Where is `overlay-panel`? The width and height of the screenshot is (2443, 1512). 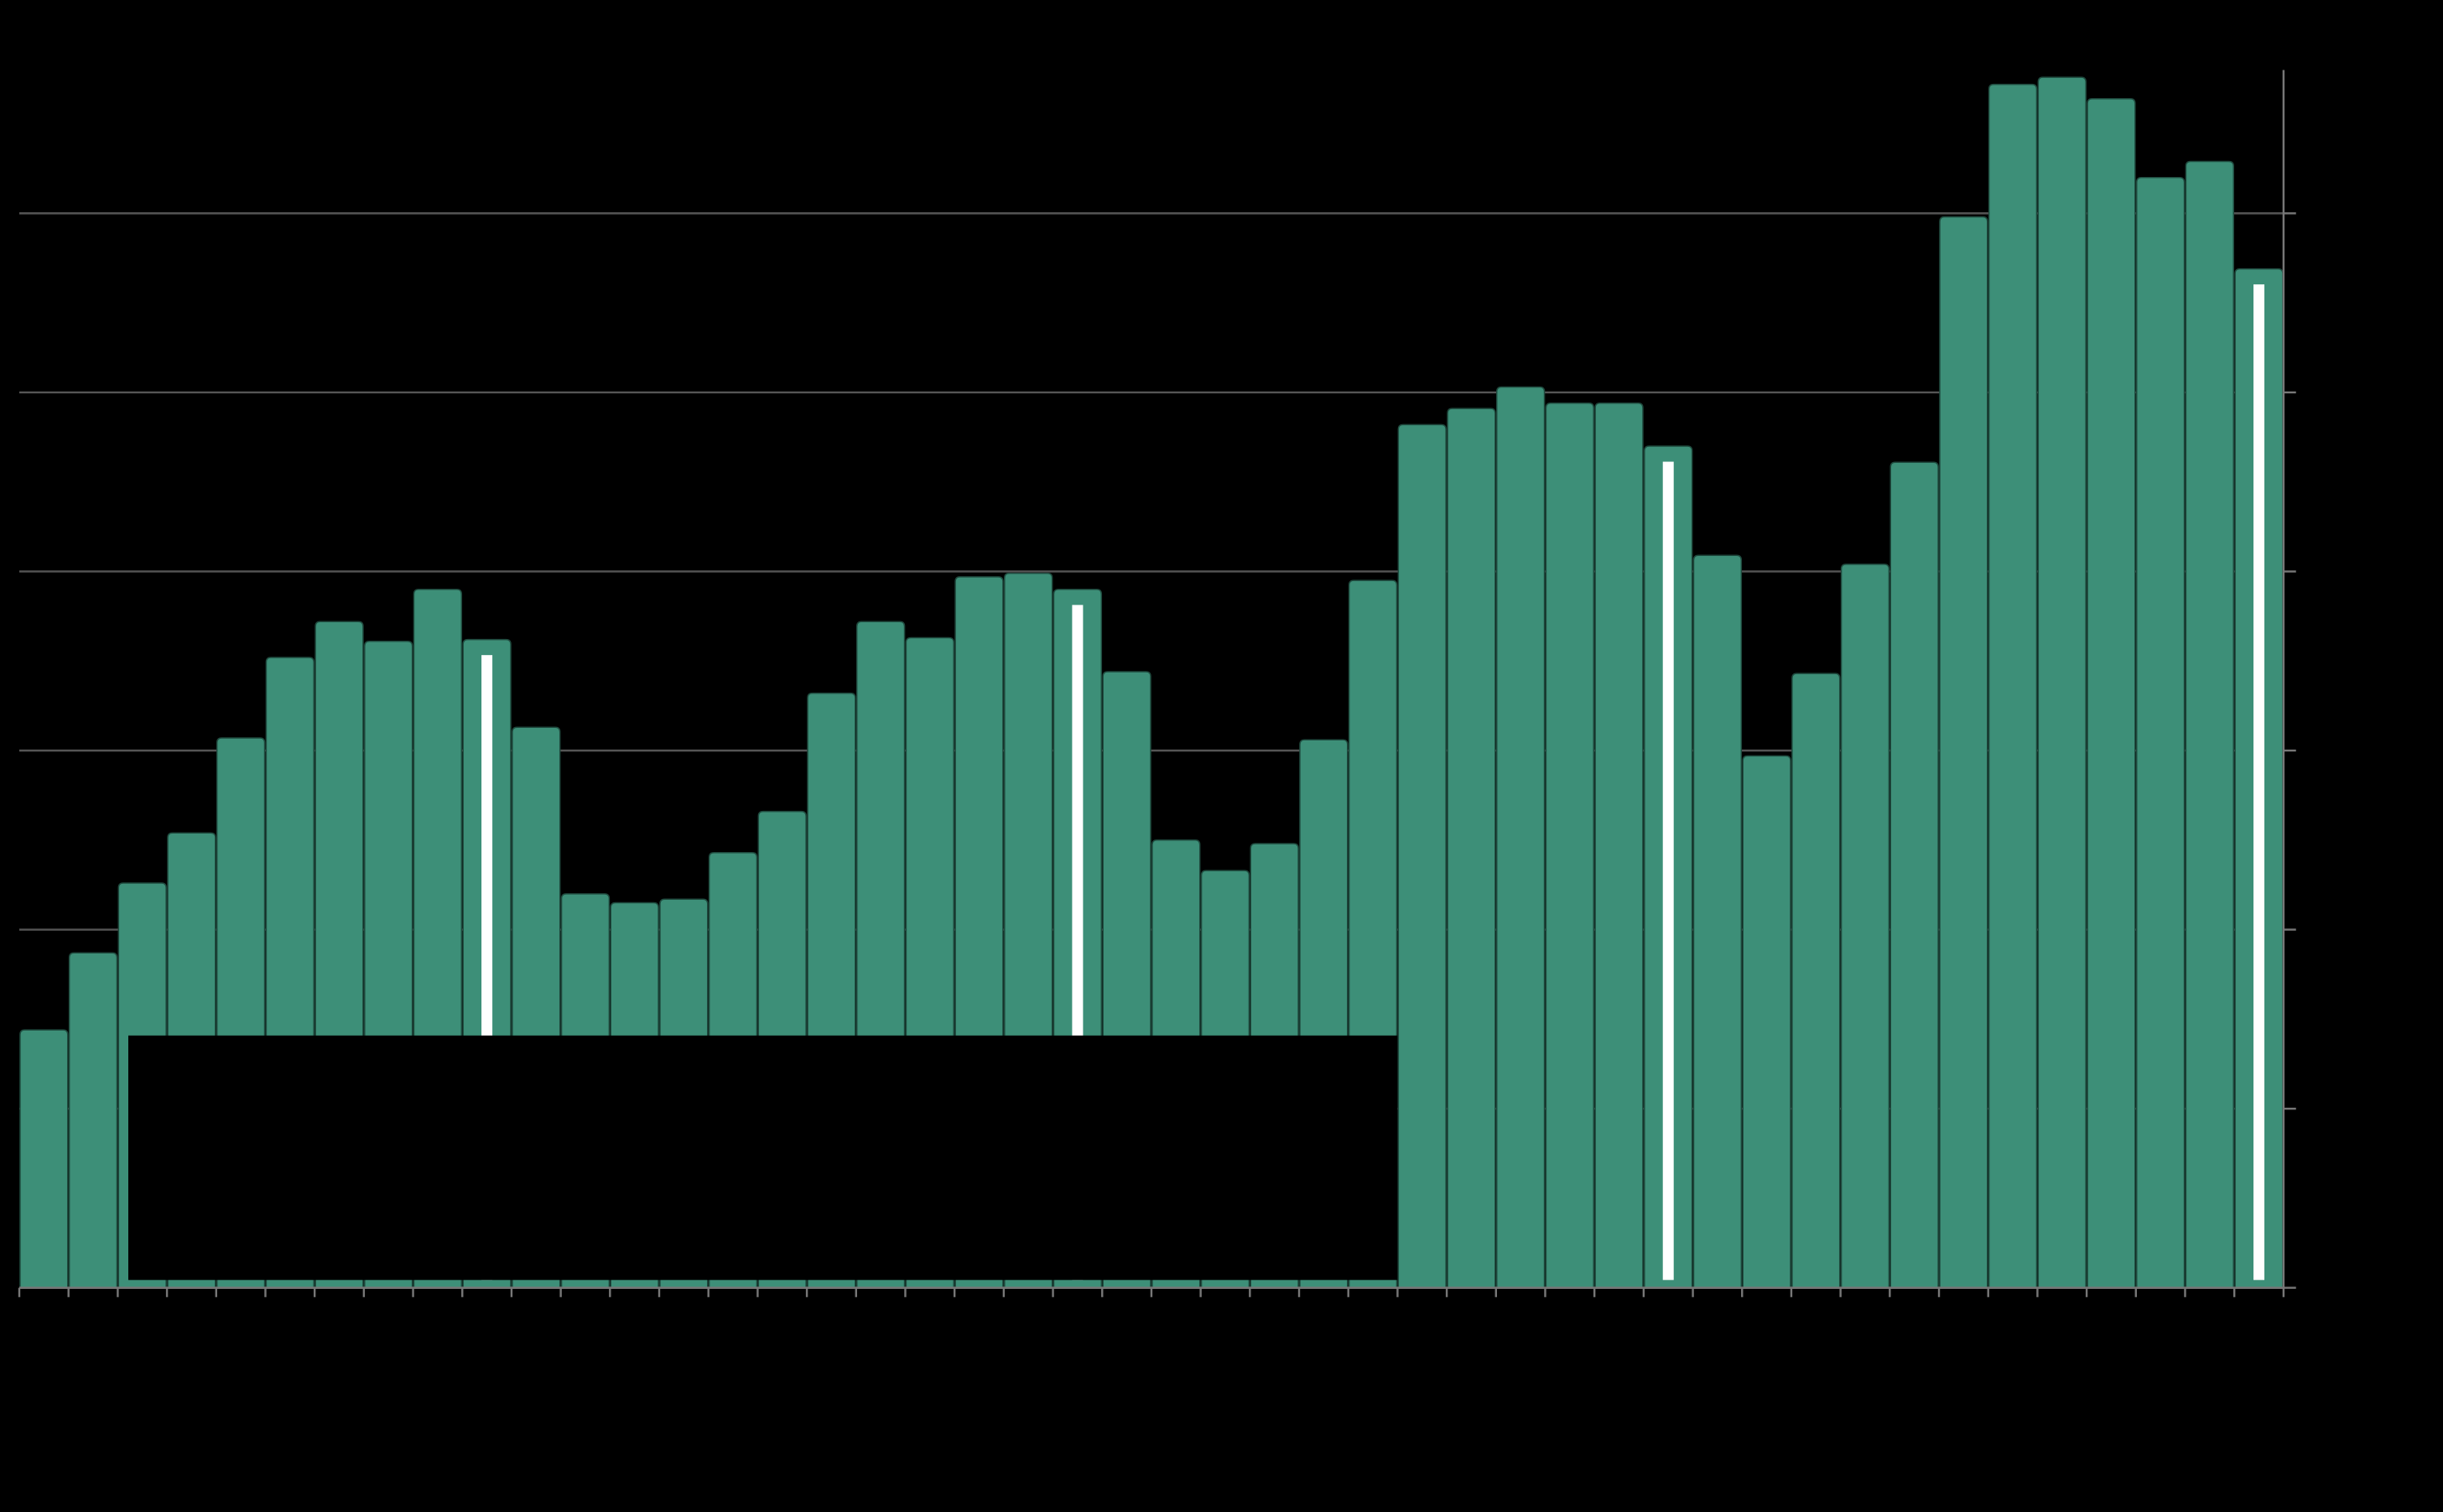
overlay-panel is located at coordinates (762, 1158).